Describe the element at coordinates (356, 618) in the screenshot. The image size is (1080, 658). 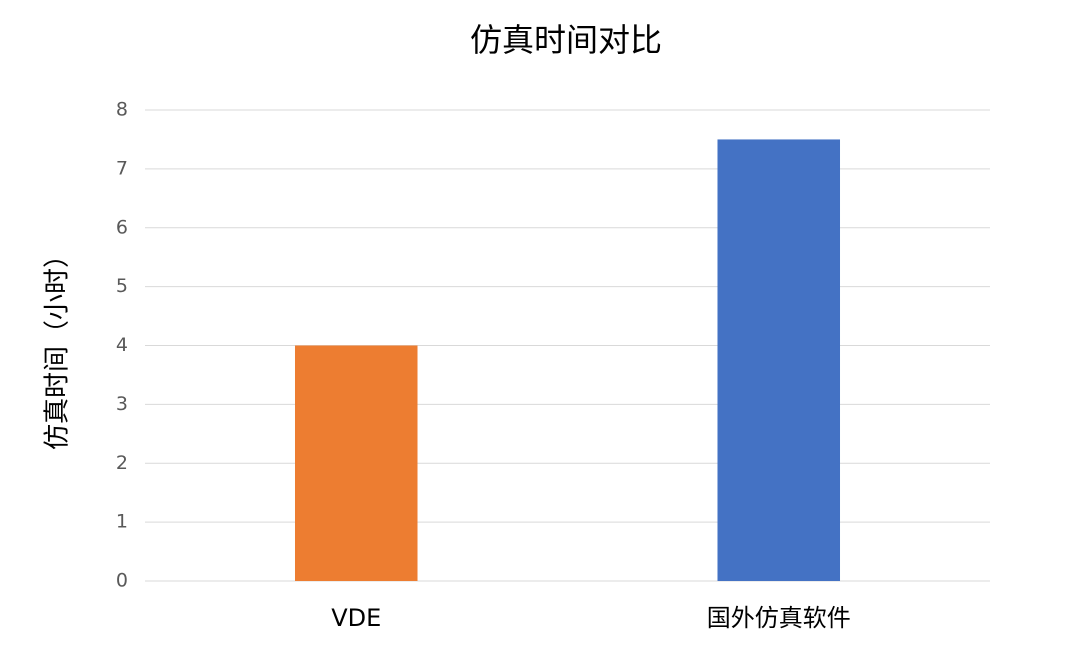
I see `x-tick-label: VDE` at that location.